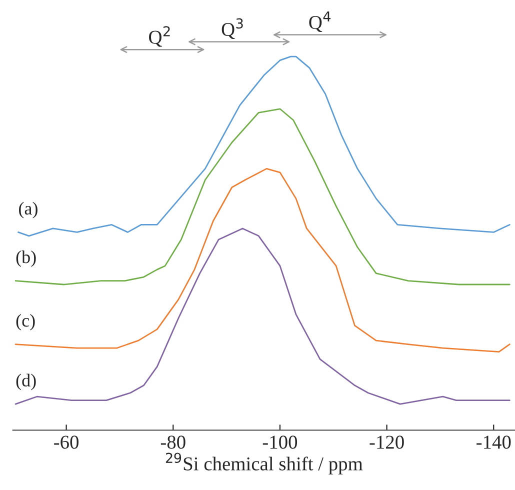 This screenshot has width=515, height=490. I want to click on x-tick-label: -60, so click(66, 442).